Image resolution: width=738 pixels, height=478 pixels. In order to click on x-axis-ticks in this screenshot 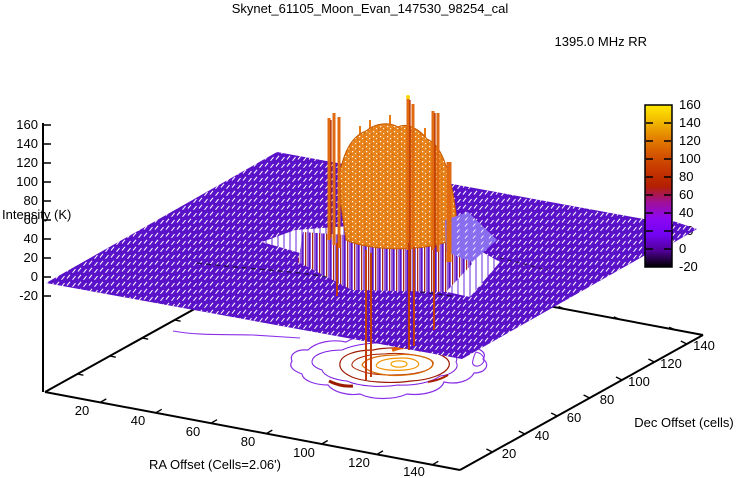, I will do `click(269, 432)`.